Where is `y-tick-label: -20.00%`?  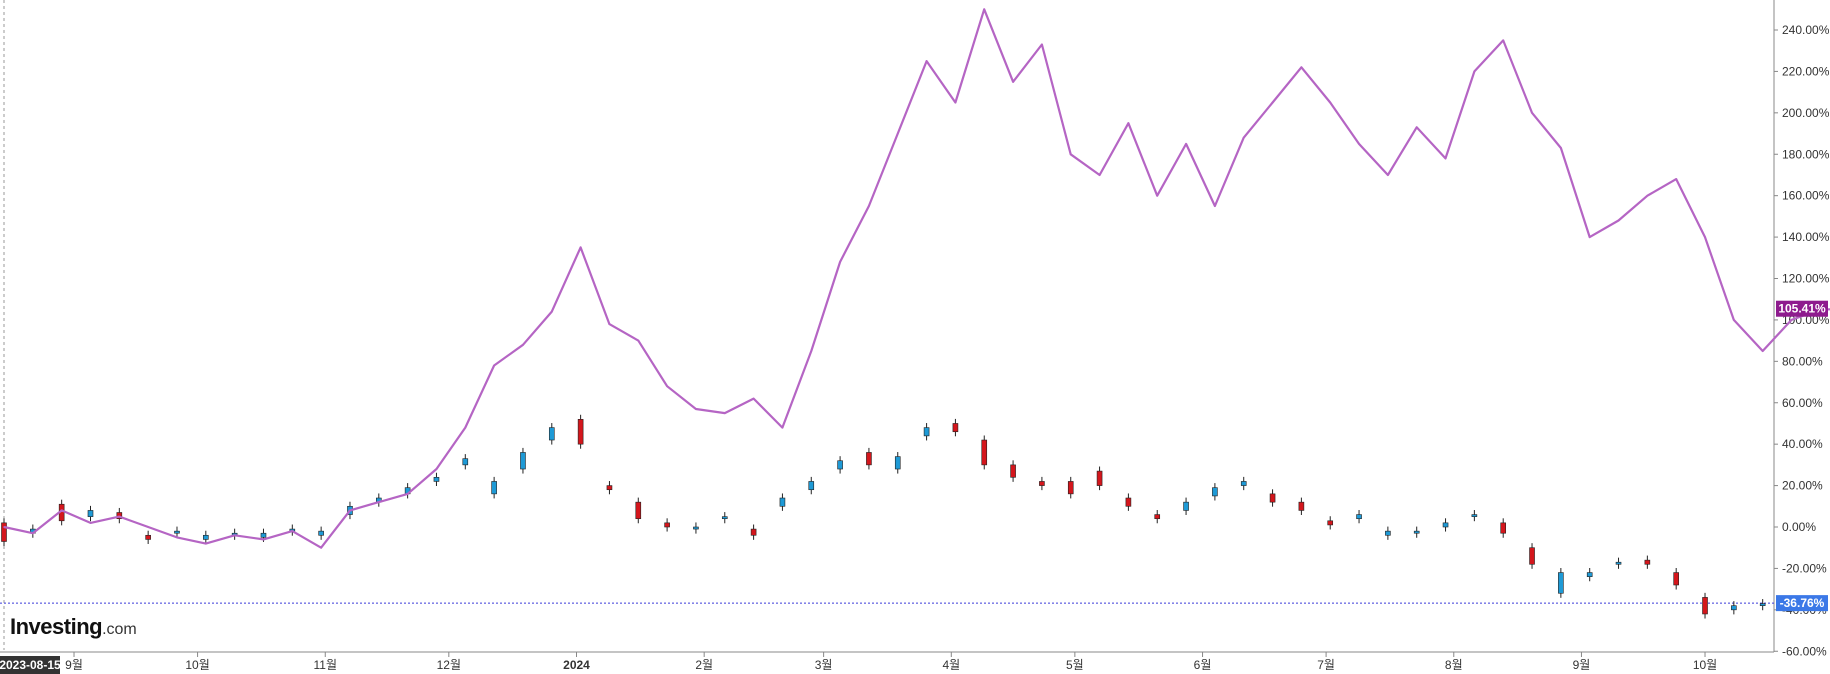
y-tick-label: -20.00% is located at coordinates (1804, 568).